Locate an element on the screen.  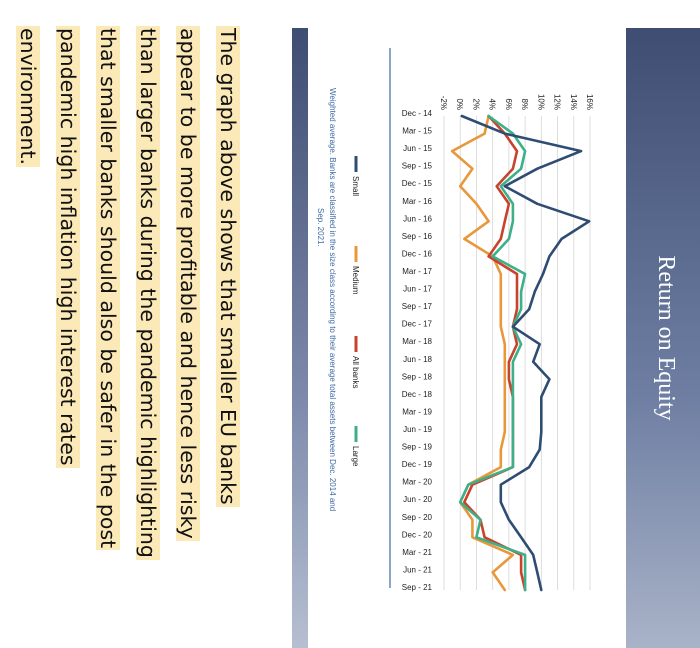
y-tick-label: 16% is located at coordinates (589, 102).